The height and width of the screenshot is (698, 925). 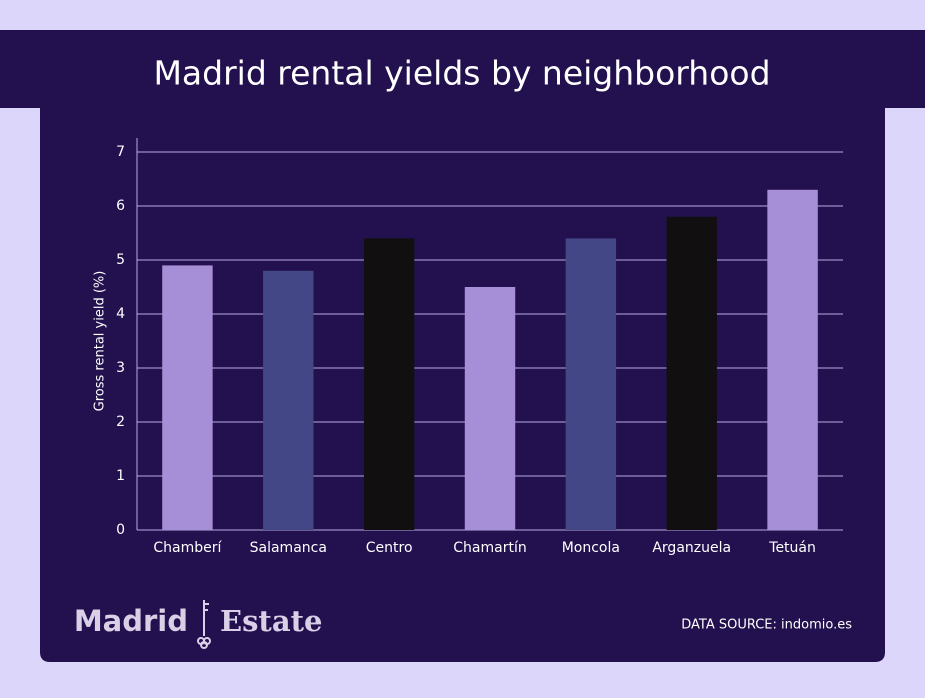 What do you see at coordinates (120, 206) in the screenshot?
I see `y-tick-label: 6` at bounding box center [120, 206].